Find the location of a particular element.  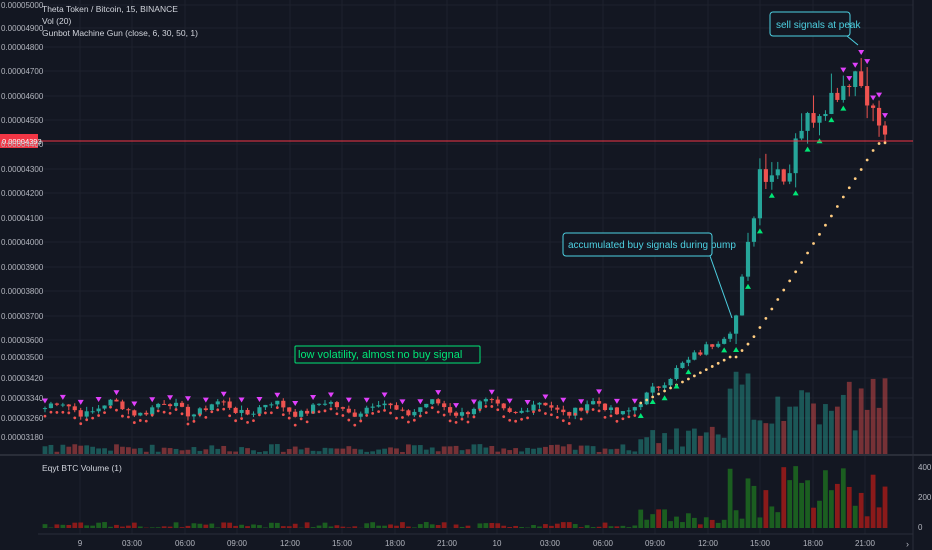

annotation-pump: accumulated buy signals during pump is located at coordinates (649, 275).